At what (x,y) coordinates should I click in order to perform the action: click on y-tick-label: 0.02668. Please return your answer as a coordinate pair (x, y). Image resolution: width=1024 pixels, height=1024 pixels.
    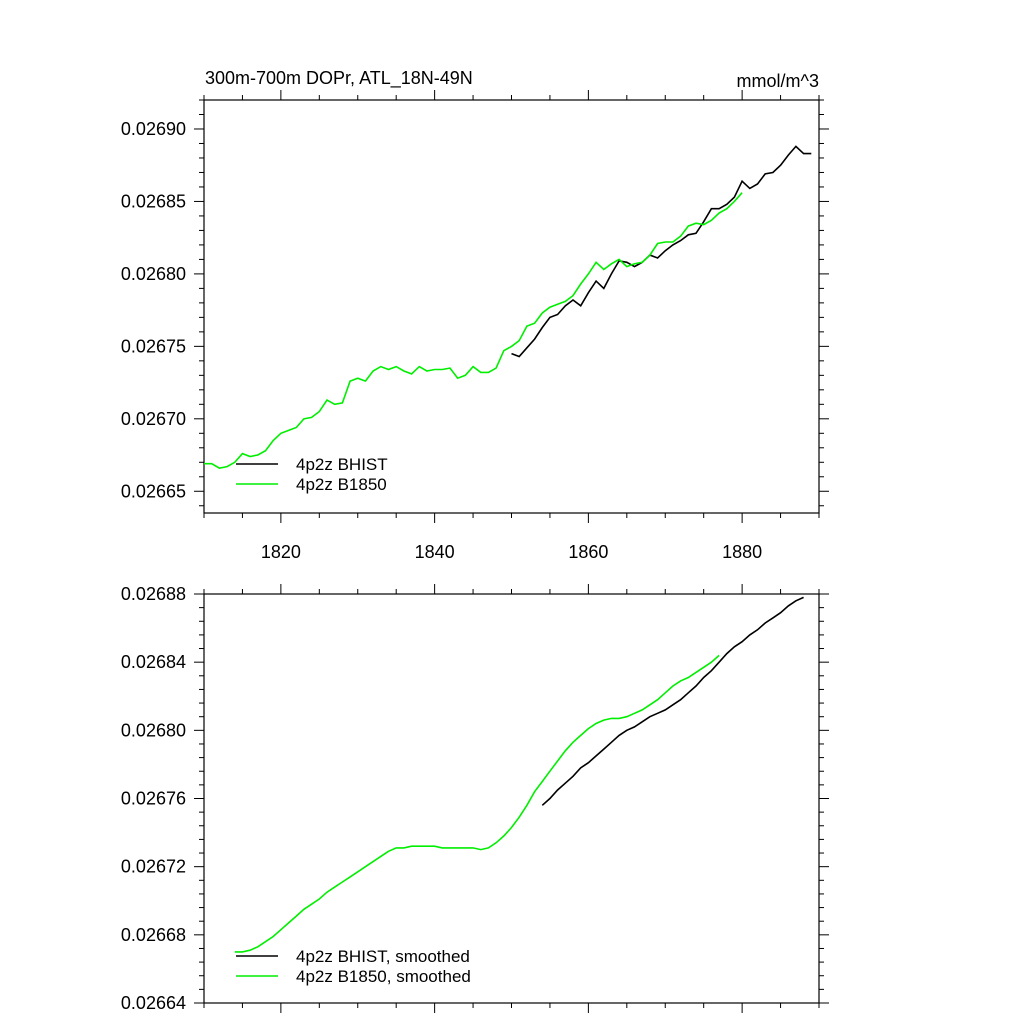
    Looking at the image, I should click on (153, 935).